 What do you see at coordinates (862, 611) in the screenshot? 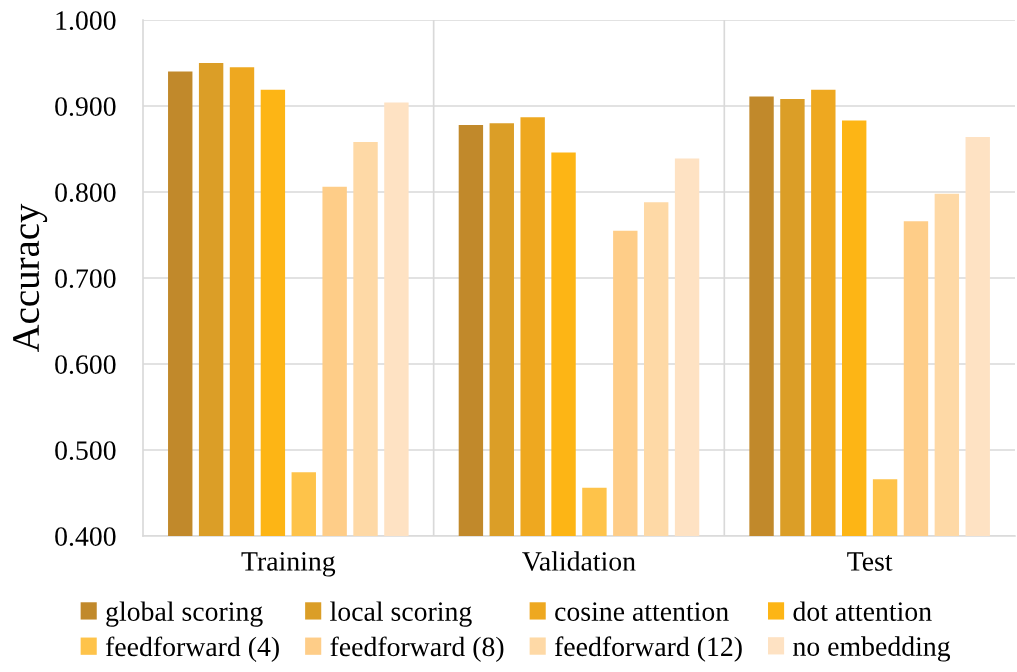
I see `legend-label: dot attention` at bounding box center [862, 611].